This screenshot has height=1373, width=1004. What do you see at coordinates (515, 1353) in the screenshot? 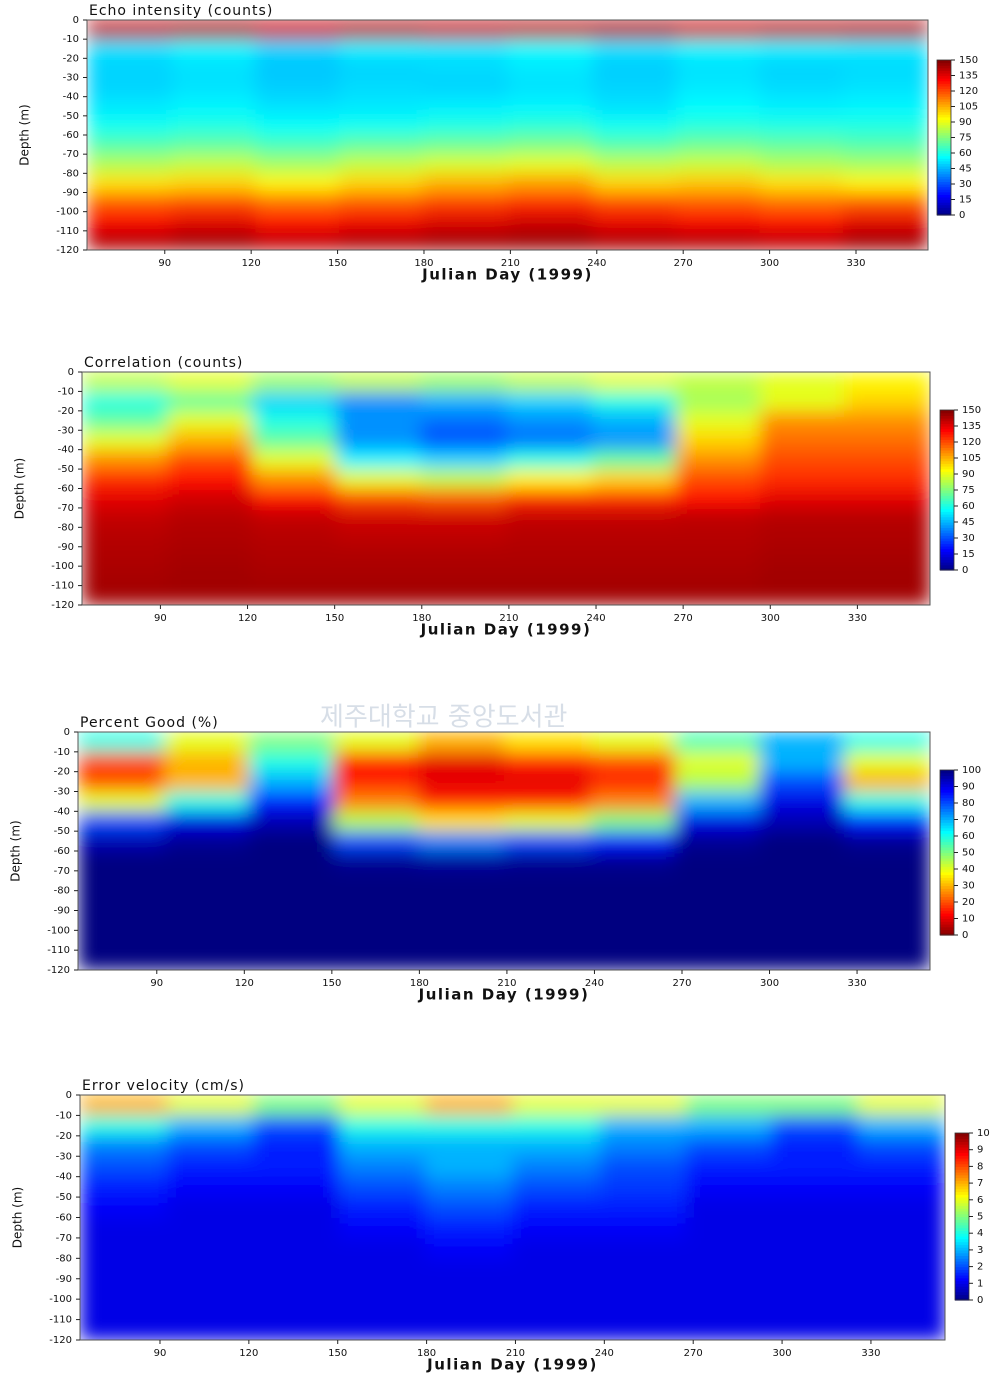
I see `x-tick-label: 210` at bounding box center [515, 1353].